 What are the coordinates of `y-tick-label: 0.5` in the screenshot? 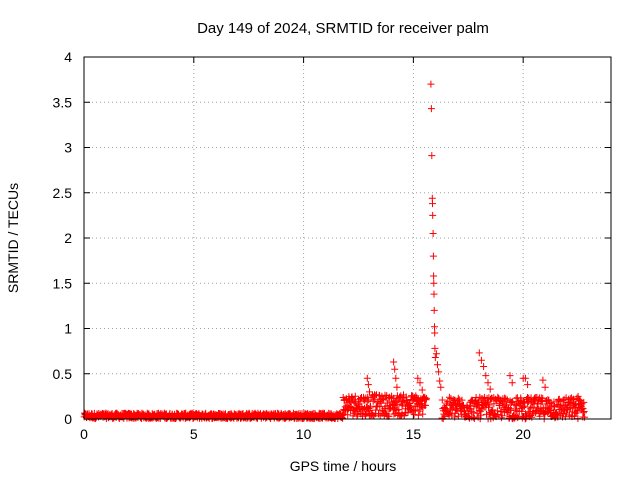 It's located at (63, 374).